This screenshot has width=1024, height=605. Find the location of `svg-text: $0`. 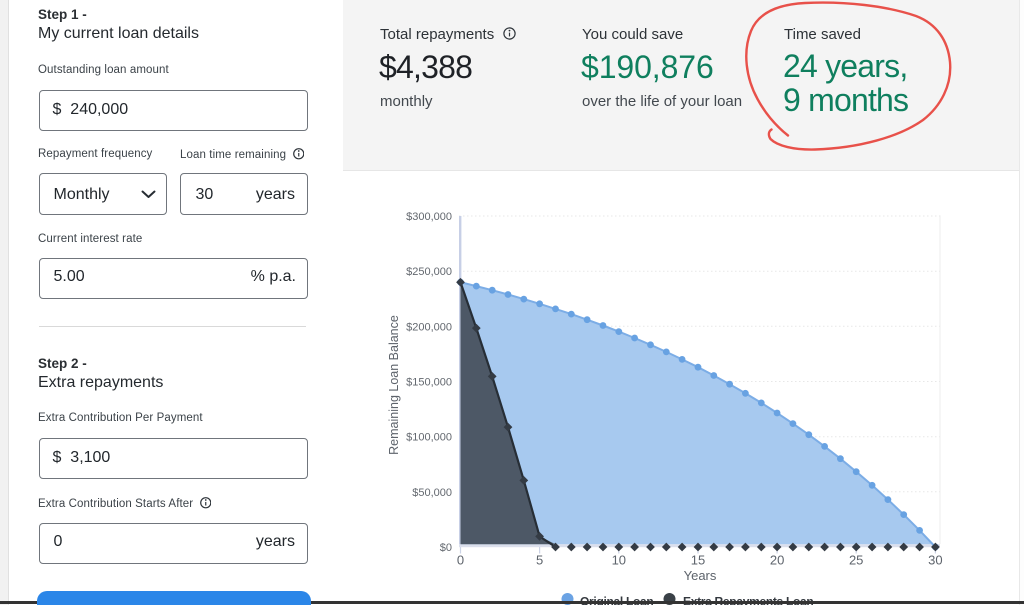

svg-text: $0 is located at coordinates (446, 548).